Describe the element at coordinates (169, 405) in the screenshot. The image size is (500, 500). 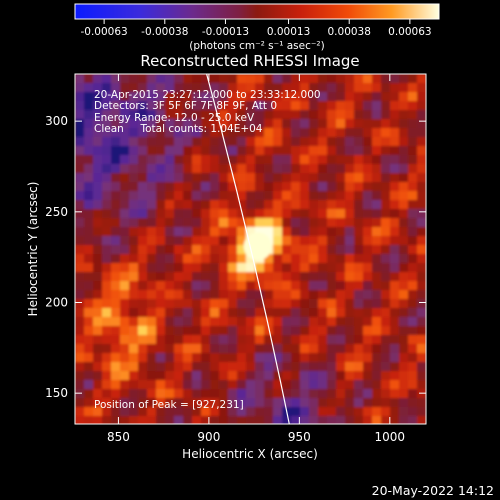
I see `peak-position-label: Position of Peak = [927,231]` at that location.